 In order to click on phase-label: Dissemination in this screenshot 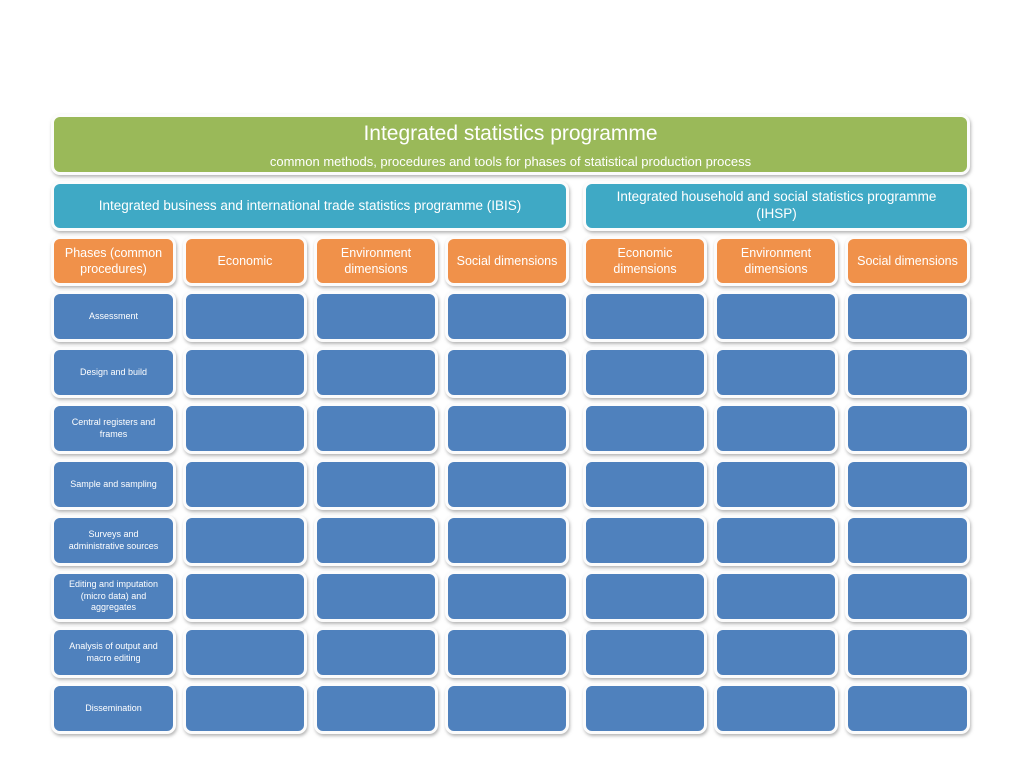, I will do `click(113, 708)`.